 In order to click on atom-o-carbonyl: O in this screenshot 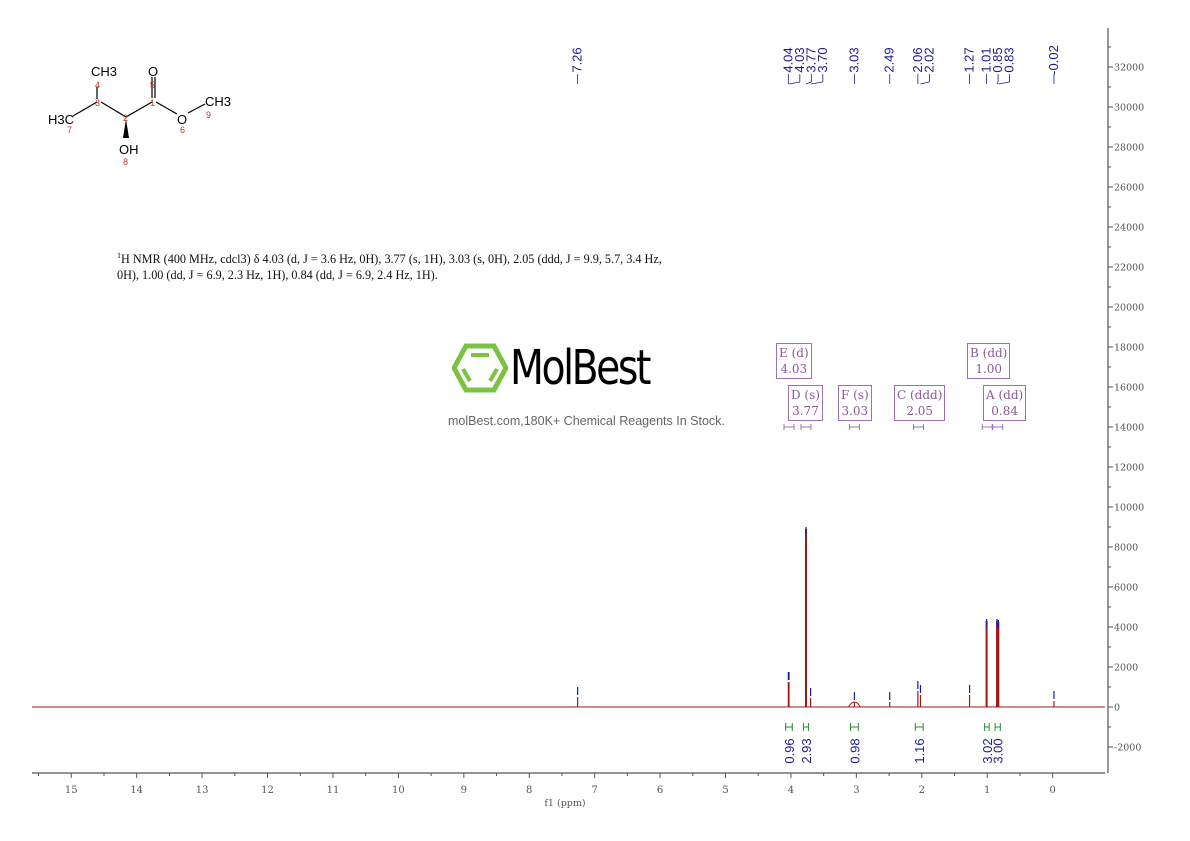, I will do `click(153, 71)`.